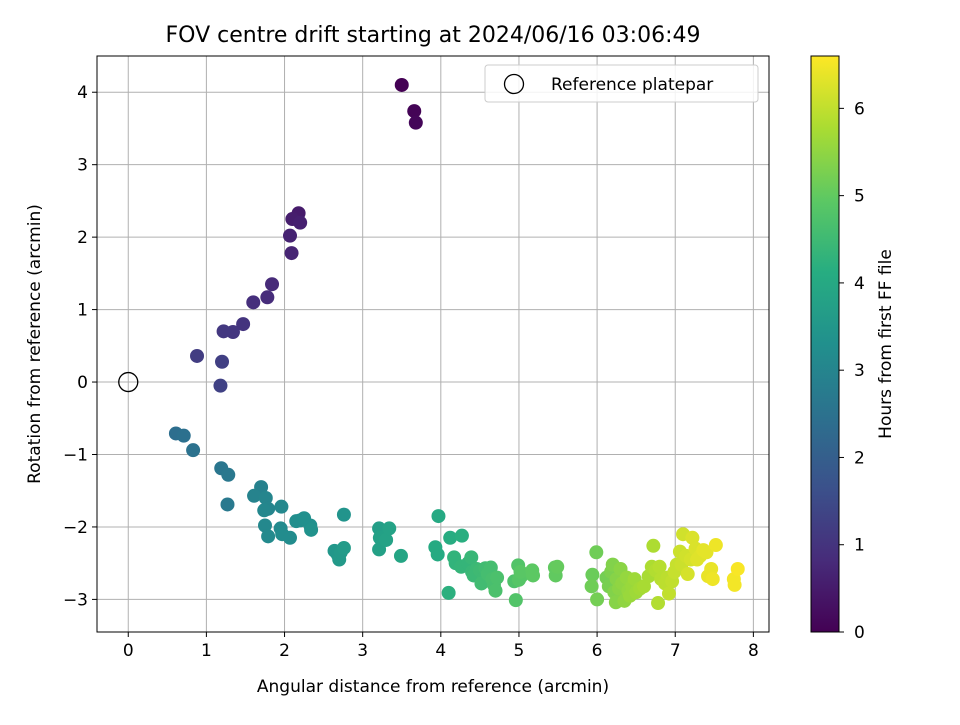  What do you see at coordinates (128, 651) in the screenshot?
I see `x-tick-label: 0` at bounding box center [128, 651].